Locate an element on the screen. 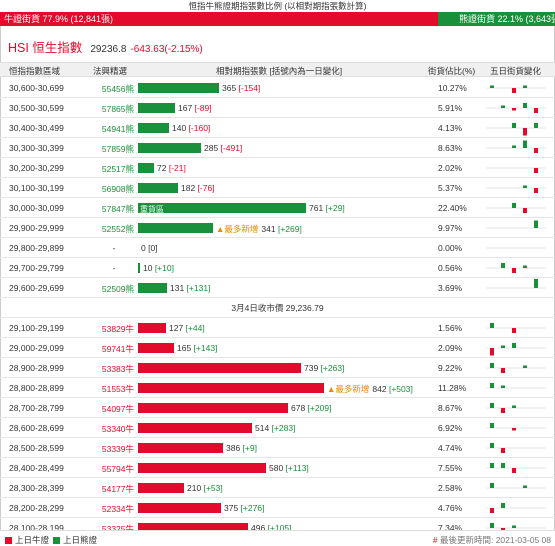 This screenshot has height=546, width=555. warrant-code: 53829牛 is located at coordinates (117, 329).